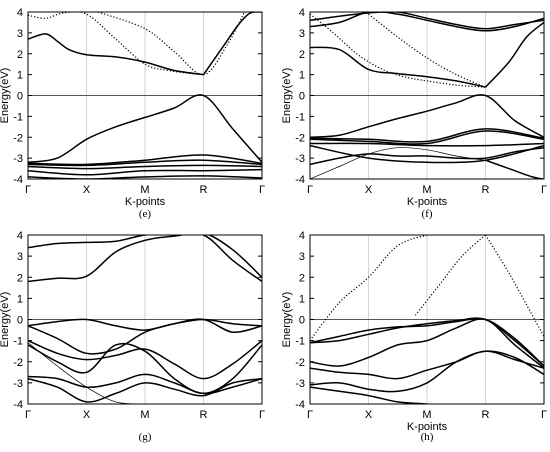  I want to click on panel-caption: (h), so click(427, 437).